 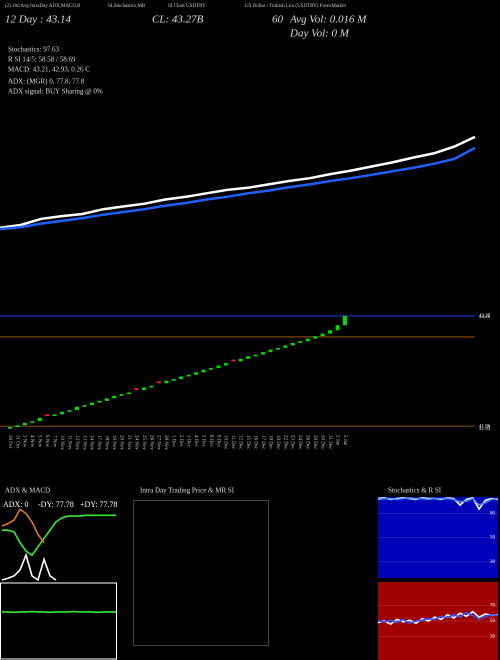 What do you see at coordinates (42, 60) in the screenshot?
I see `header-text: R SI 14/5: 58.58 / 58.69` at bounding box center [42, 60].